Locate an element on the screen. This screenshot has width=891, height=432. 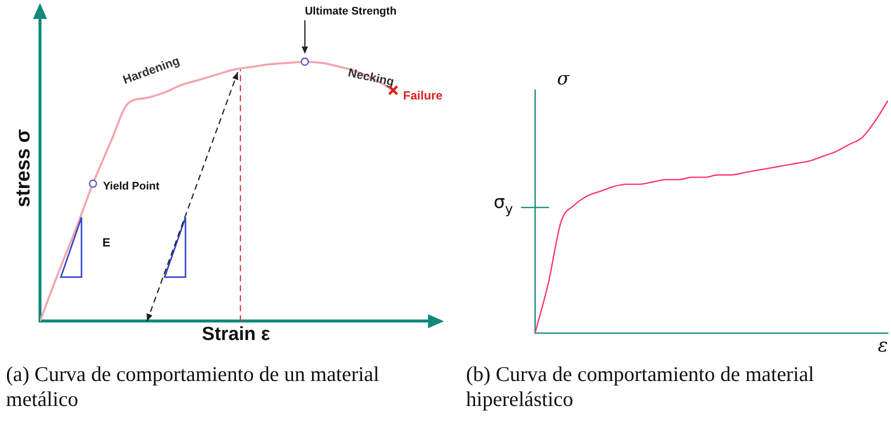
text: (a) Curva de comportamiento de un material metálico is located at coordinates (192, 386).